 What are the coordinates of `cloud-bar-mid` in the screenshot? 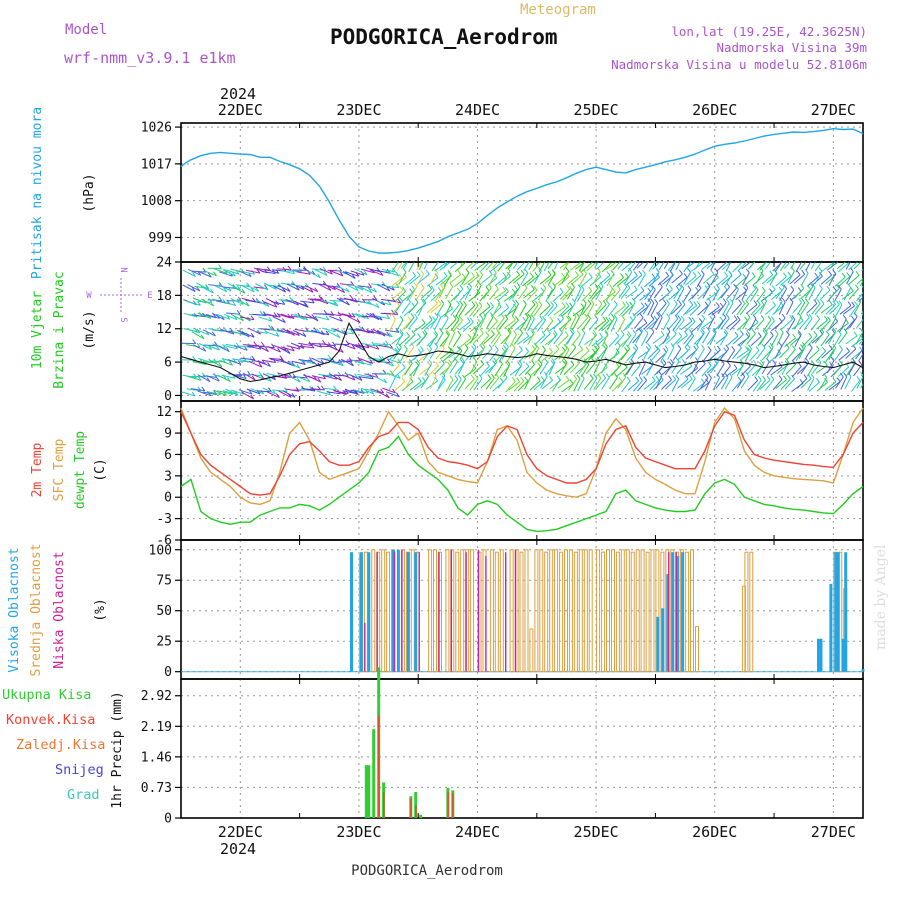 It's located at (462, 611).